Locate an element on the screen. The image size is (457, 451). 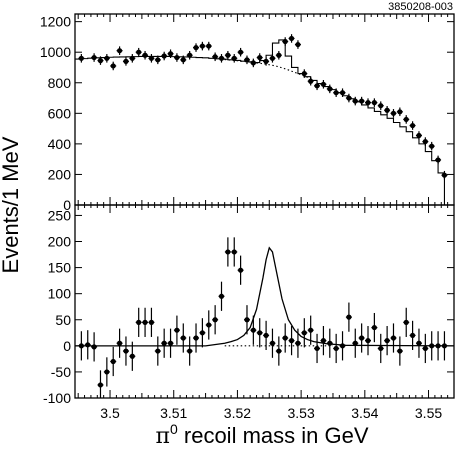
y-tick-label: 0 is located at coordinates (67, 205).